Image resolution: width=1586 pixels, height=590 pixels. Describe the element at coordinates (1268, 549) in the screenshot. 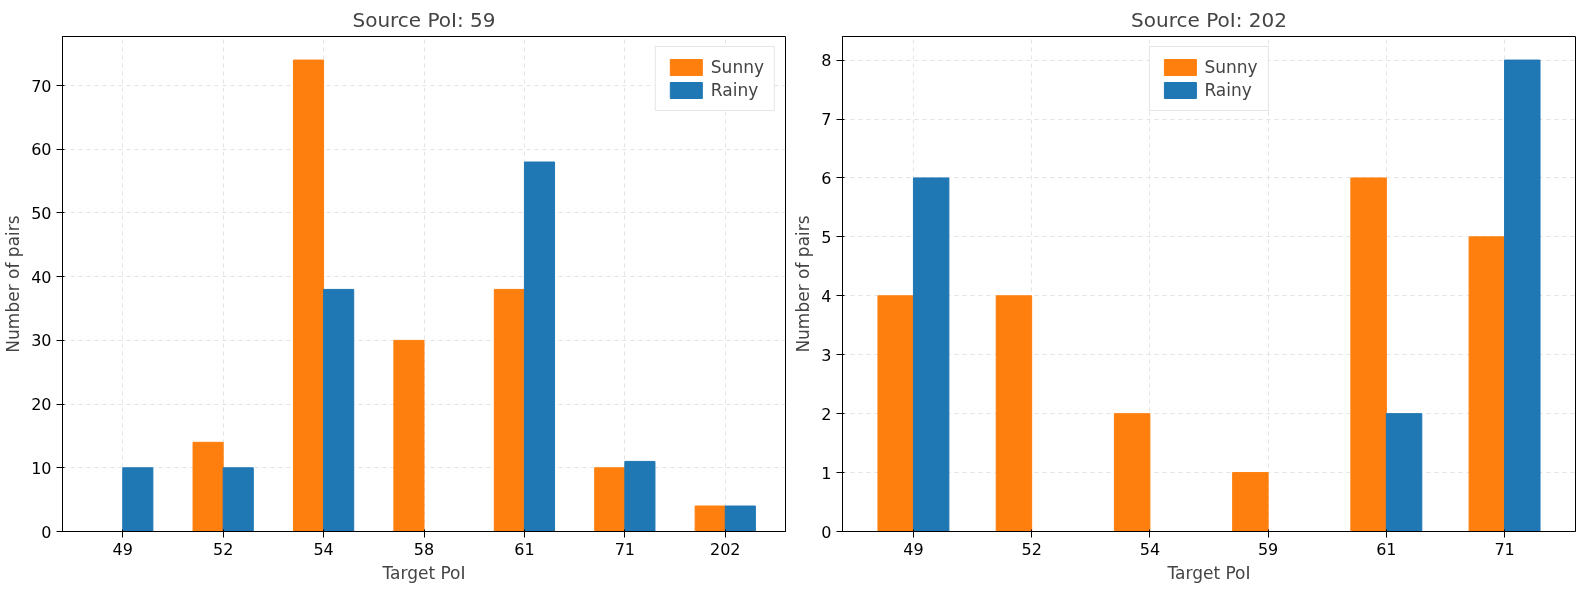

I see `x-tick-label: 59` at that location.